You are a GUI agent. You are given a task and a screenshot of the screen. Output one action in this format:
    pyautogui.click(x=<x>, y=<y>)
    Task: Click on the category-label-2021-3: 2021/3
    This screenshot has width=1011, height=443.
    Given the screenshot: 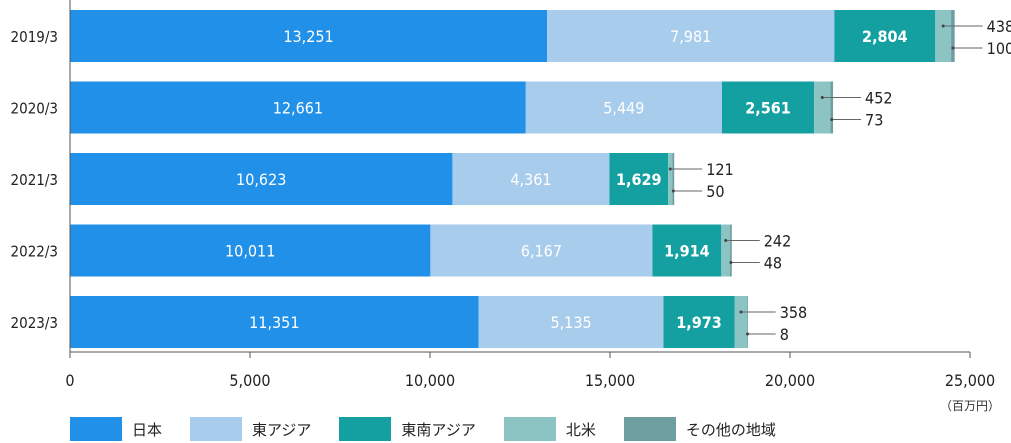 What is the action you would take?
    pyautogui.click(x=34, y=180)
    